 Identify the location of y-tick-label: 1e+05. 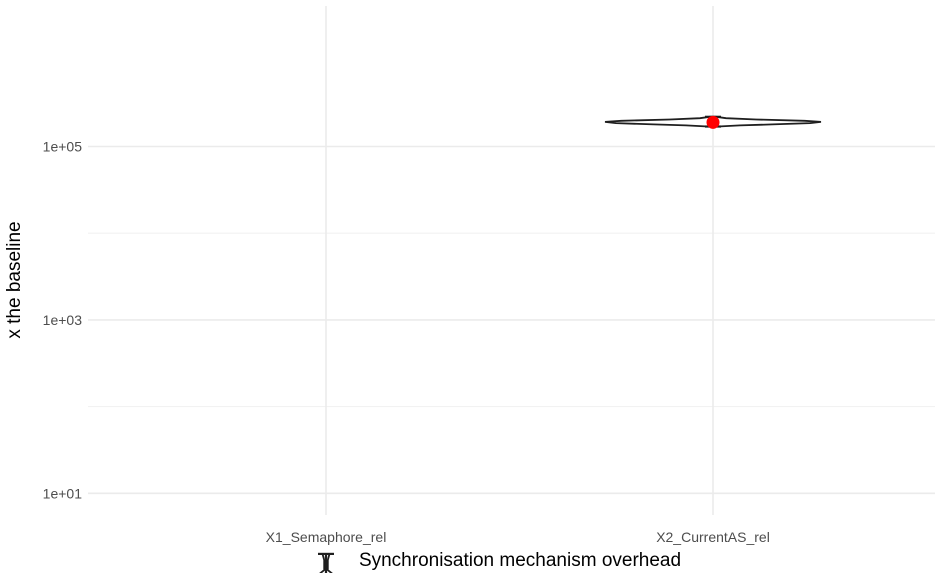
(63, 147).